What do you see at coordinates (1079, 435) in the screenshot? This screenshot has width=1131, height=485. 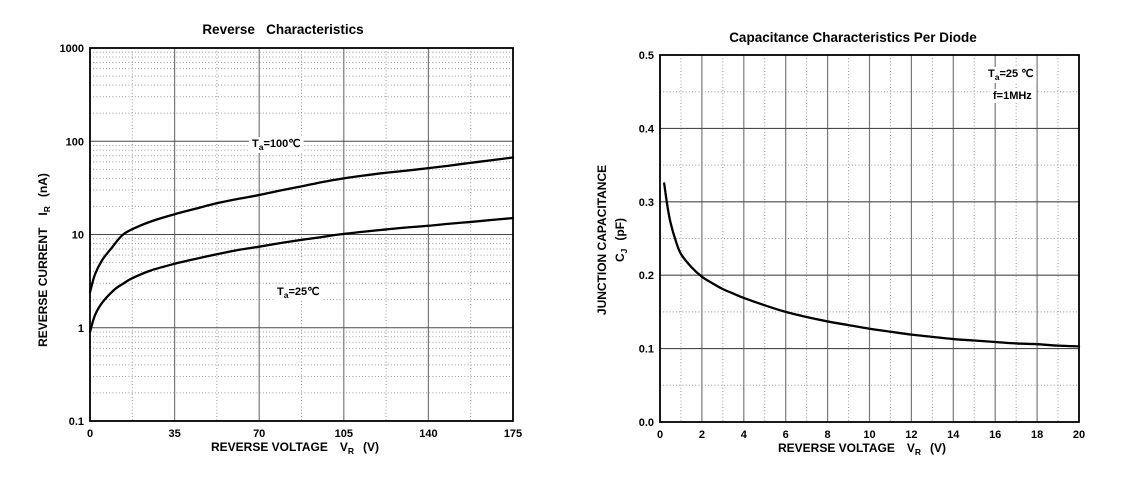 I see `svg-text: 20` at bounding box center [1079, 435].